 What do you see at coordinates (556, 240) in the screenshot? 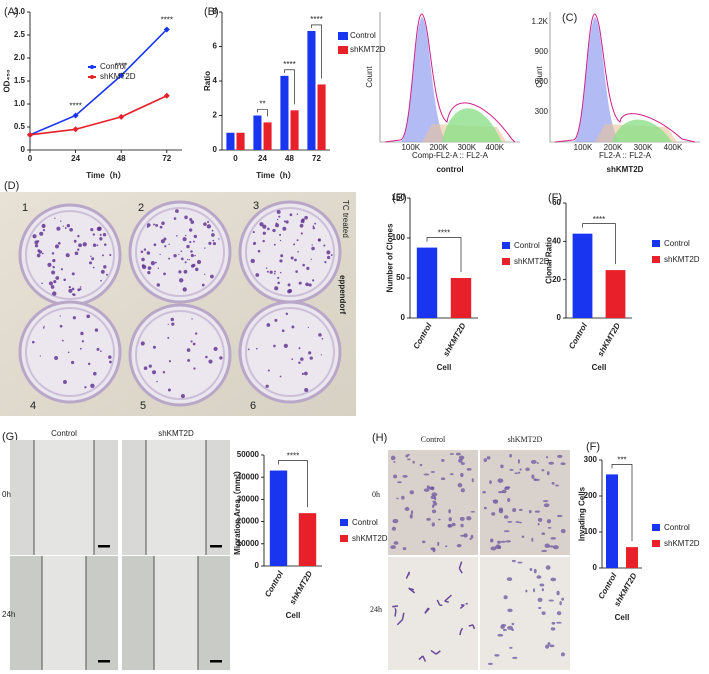
I see `y-tick-label: 40` at bounding box center [556, 240].